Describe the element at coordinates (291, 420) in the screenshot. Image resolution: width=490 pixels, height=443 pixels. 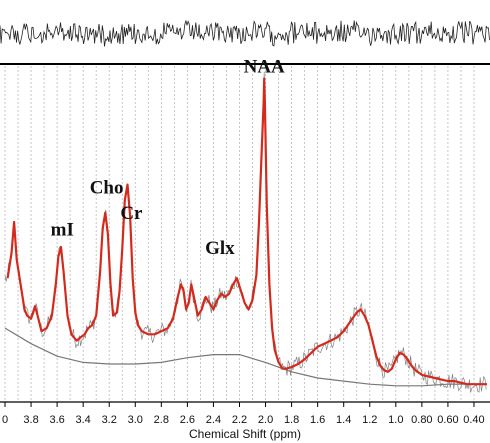
I see `x-tick-label: 1.8` at that location.